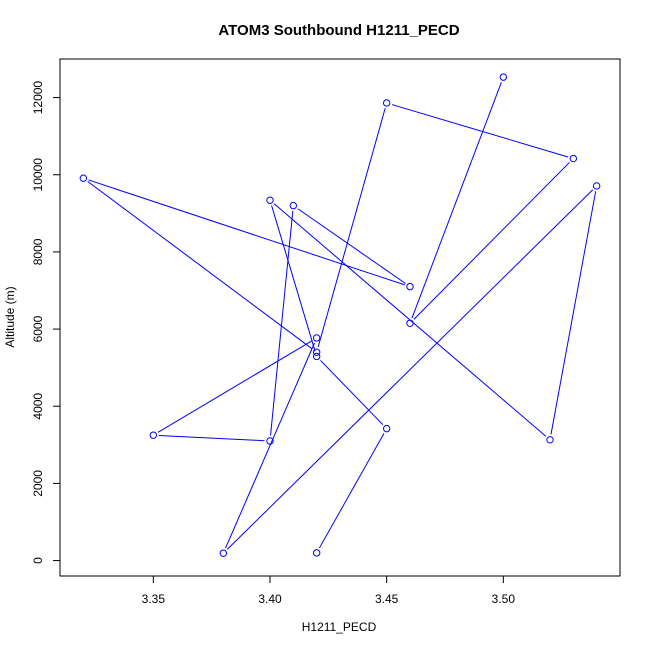 The image size is (650, 655). Describe the element at coordinates (38, 560) in the screenshot. I see `y-tick-label: 0` at that location.